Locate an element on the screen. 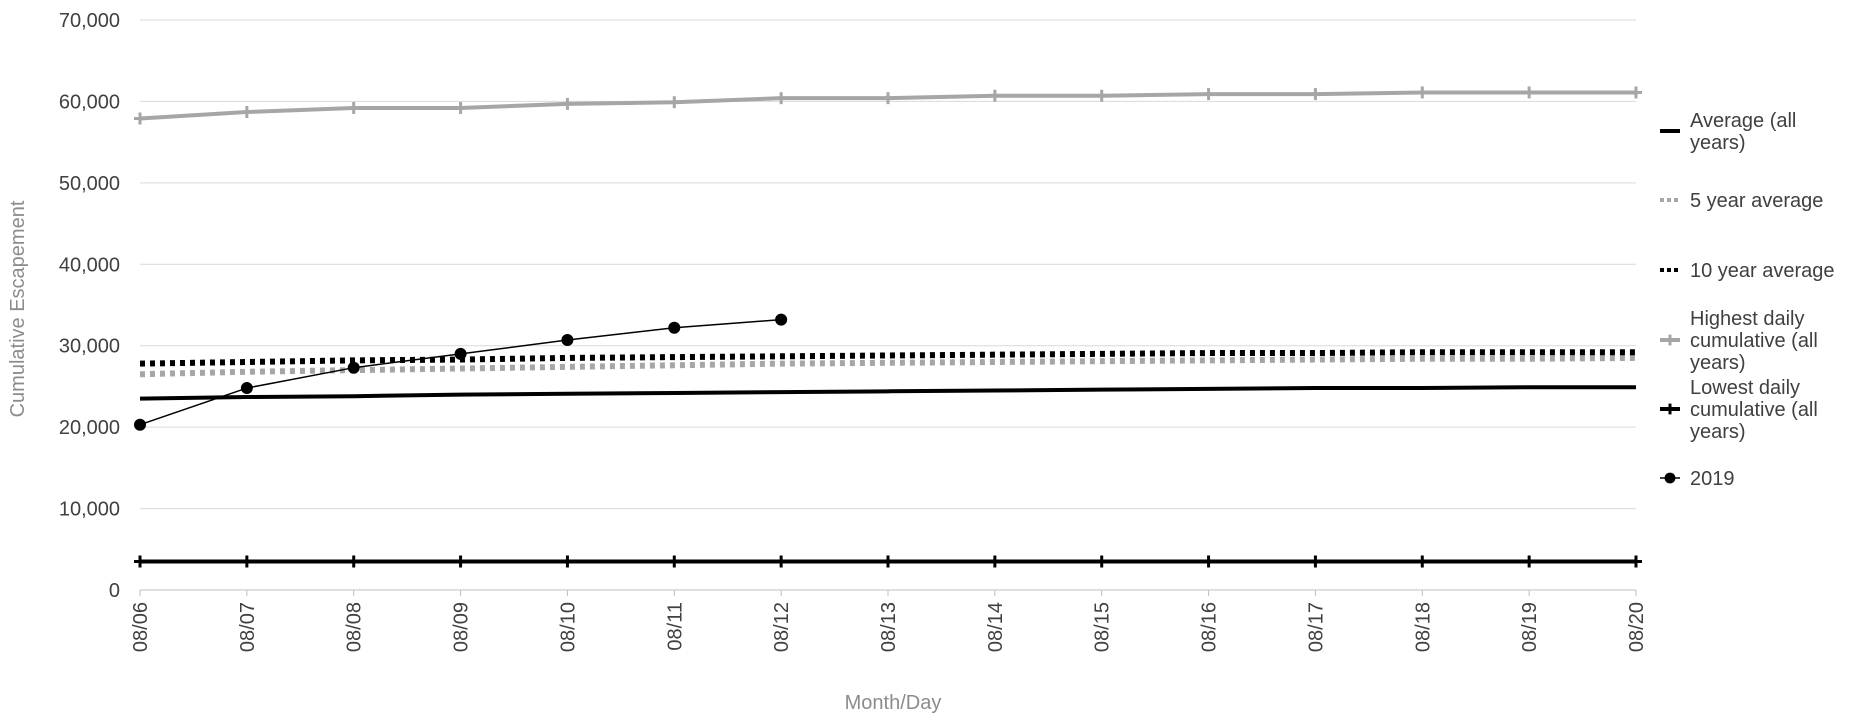  legend-item: 10 year average is located at coordinates (1747, 271).